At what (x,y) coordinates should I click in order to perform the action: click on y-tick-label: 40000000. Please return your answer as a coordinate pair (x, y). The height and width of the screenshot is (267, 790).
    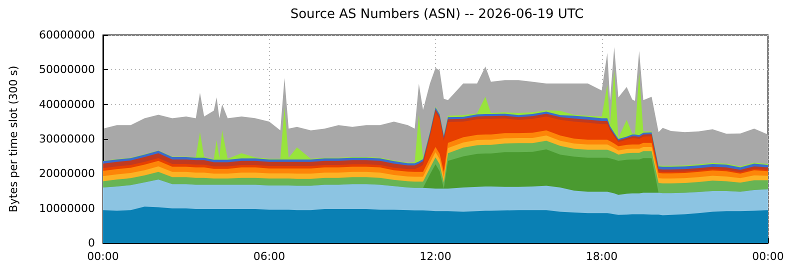
    Looking at the image, I should click on (67, 104).